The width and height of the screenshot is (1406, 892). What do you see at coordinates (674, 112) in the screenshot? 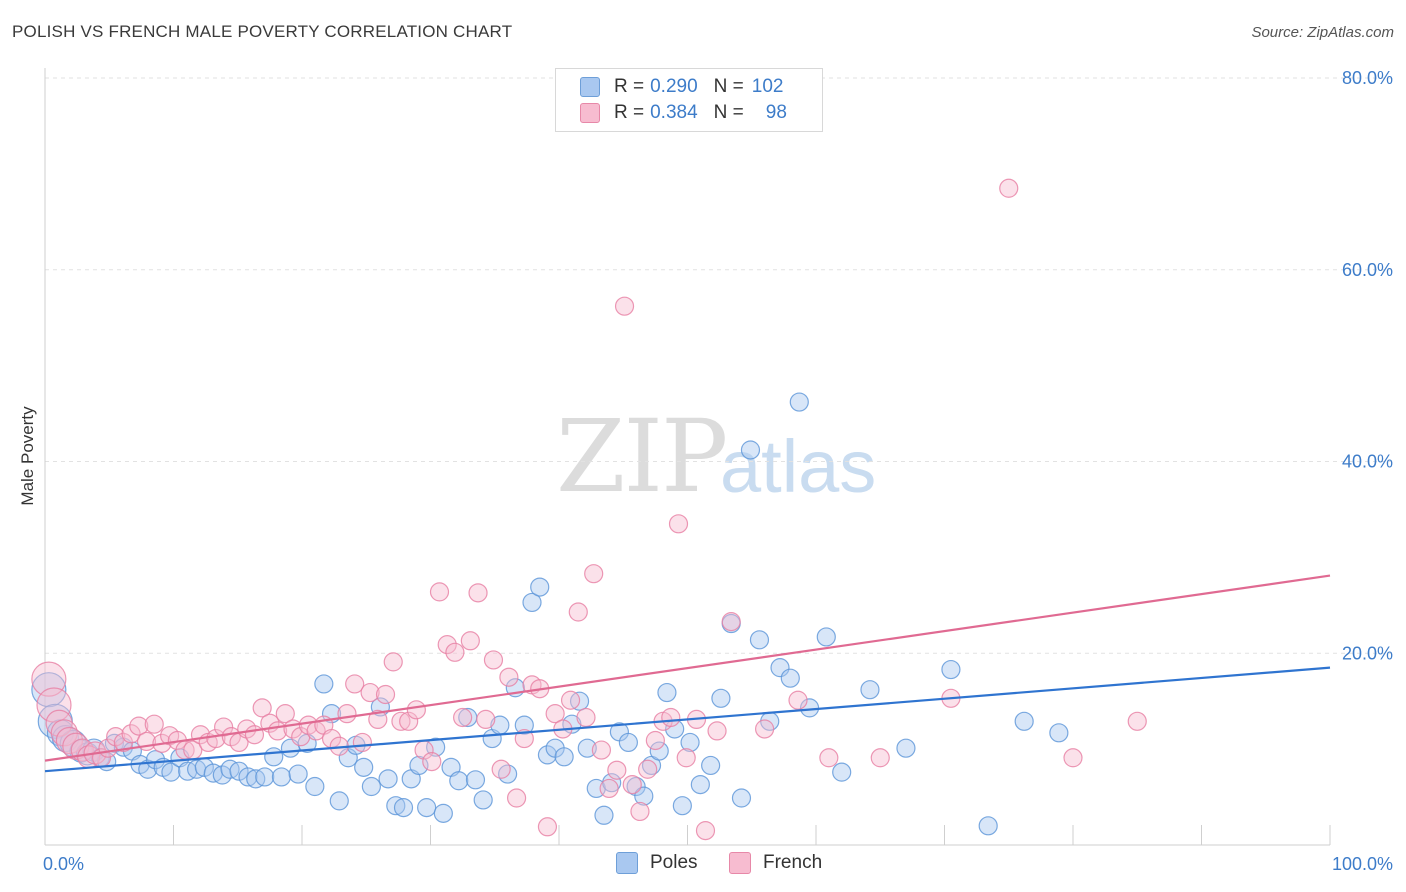
I see `french-r-value: 0.384` at bounding box center [674, 112].